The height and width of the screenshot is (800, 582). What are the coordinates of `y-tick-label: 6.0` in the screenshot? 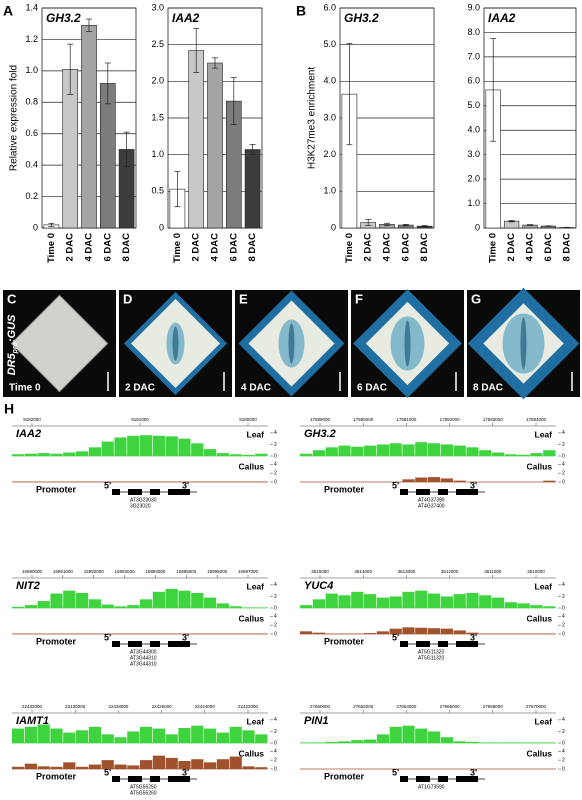 It's located at (473, 81).